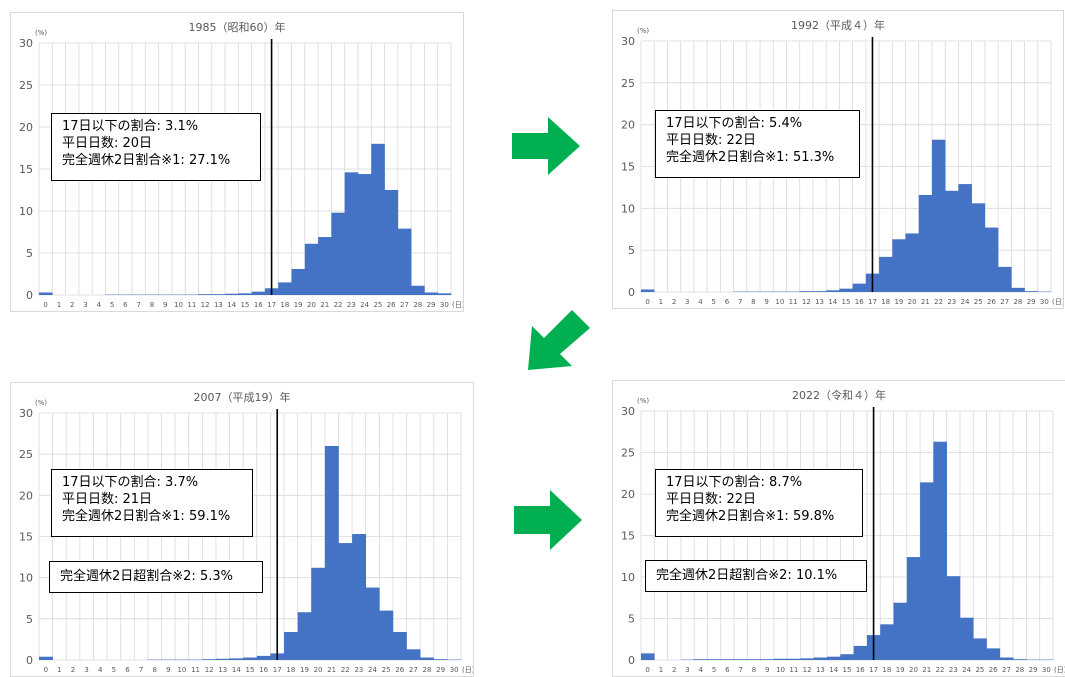  I want to click on x-tick-label: 30, so click(1044, 302).